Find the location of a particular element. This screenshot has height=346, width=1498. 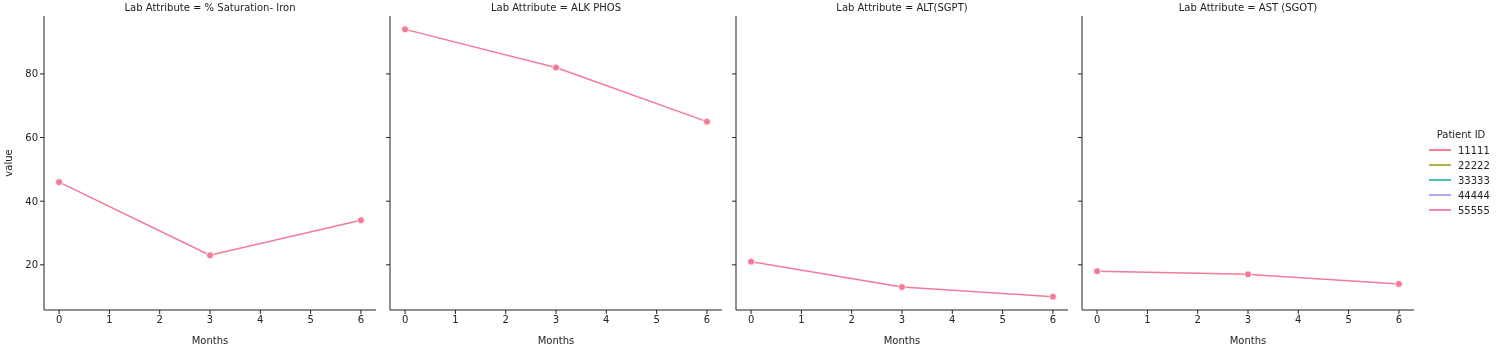

y-tick-label: 80 is located at coordinates (31, 74).